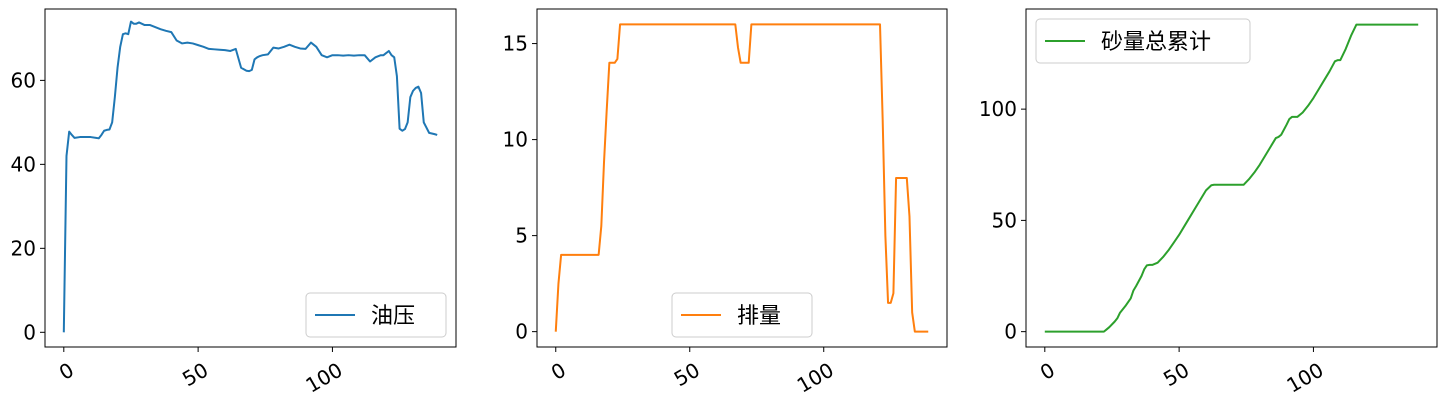 The image size is (1449, 406). Describe the element at coordinates (515, 140) in the screenshot. I see `y-tick-label: 10` at that location.